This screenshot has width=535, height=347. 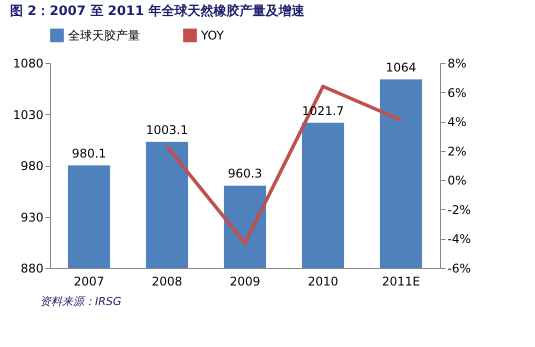 What do you see at coordinates (104, 35) in the screenshot?
I see `legend-label: 全球天胶产量` at bounding box center [104, 35].